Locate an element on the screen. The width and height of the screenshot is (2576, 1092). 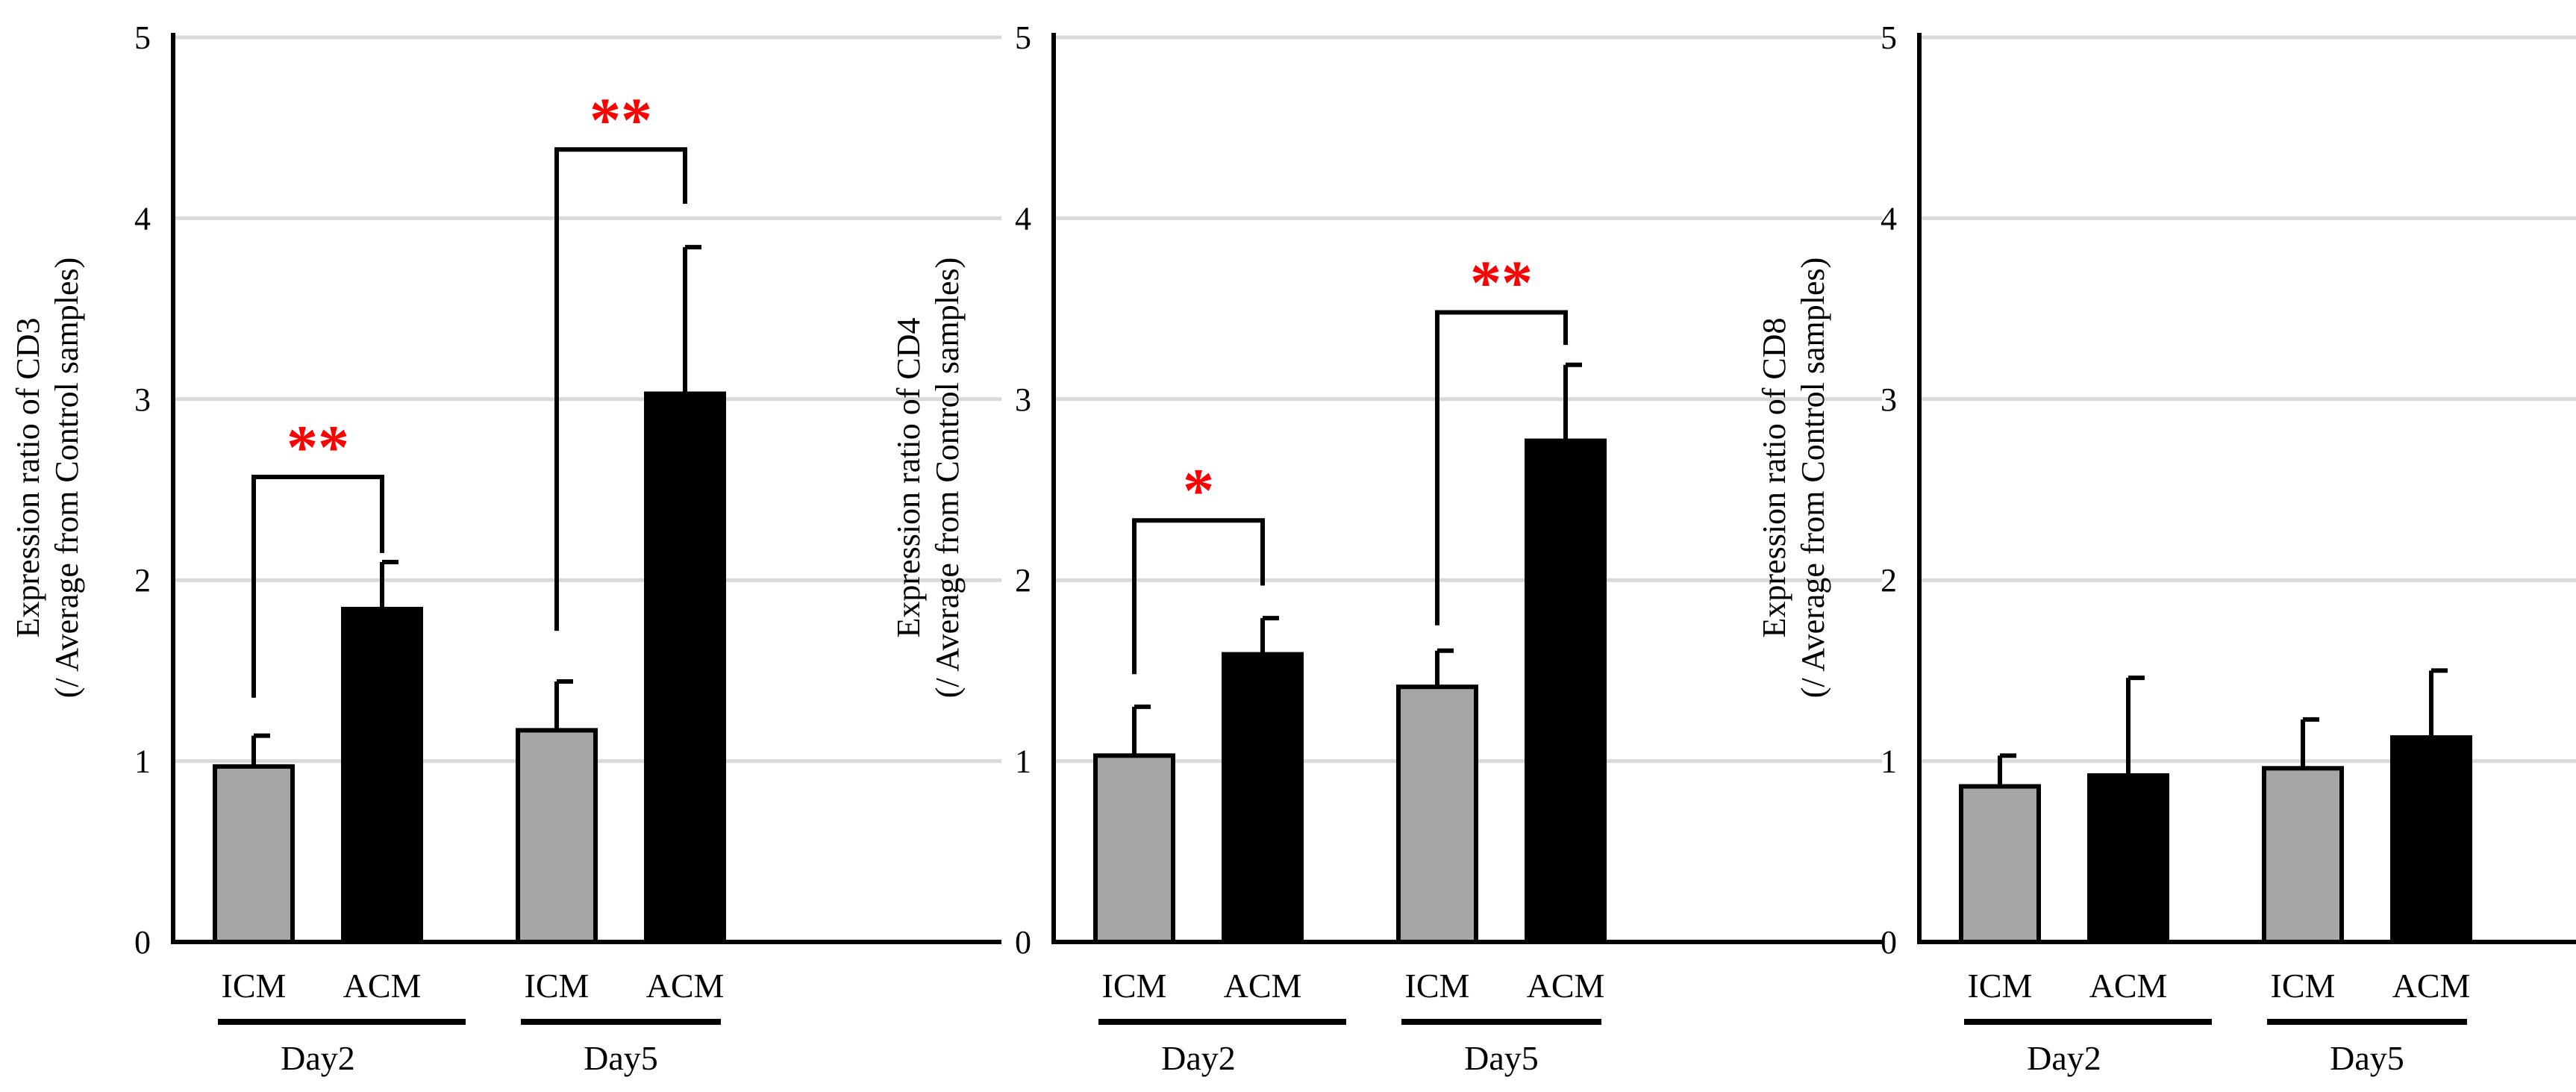
cd8-group-day5: Day5 is located at coordinates (2367, 1058).